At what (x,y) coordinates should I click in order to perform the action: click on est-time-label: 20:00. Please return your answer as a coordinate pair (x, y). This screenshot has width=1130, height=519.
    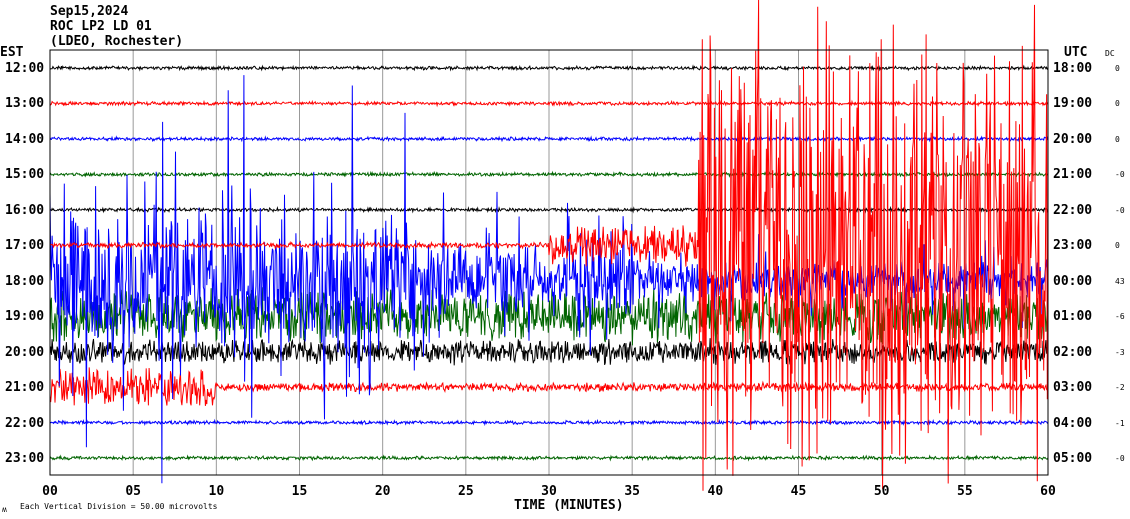
    Looking at the image, I should click on (25, 352).